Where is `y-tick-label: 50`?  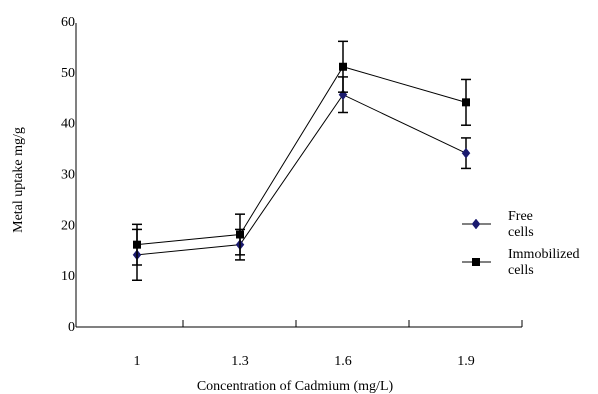 y-tick-label: 50 is located at coordinates (68, 73).